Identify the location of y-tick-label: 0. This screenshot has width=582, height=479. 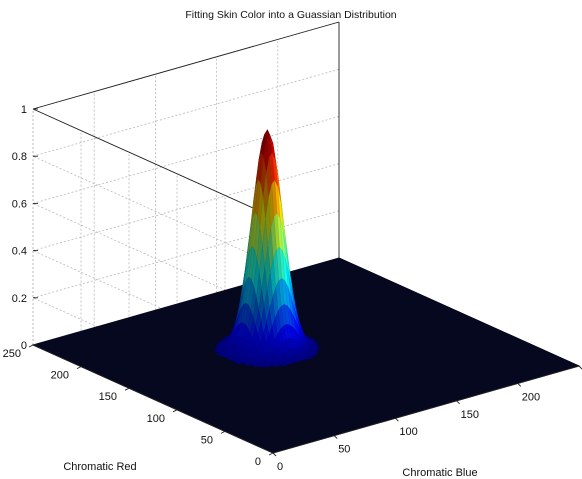
(258, 462).